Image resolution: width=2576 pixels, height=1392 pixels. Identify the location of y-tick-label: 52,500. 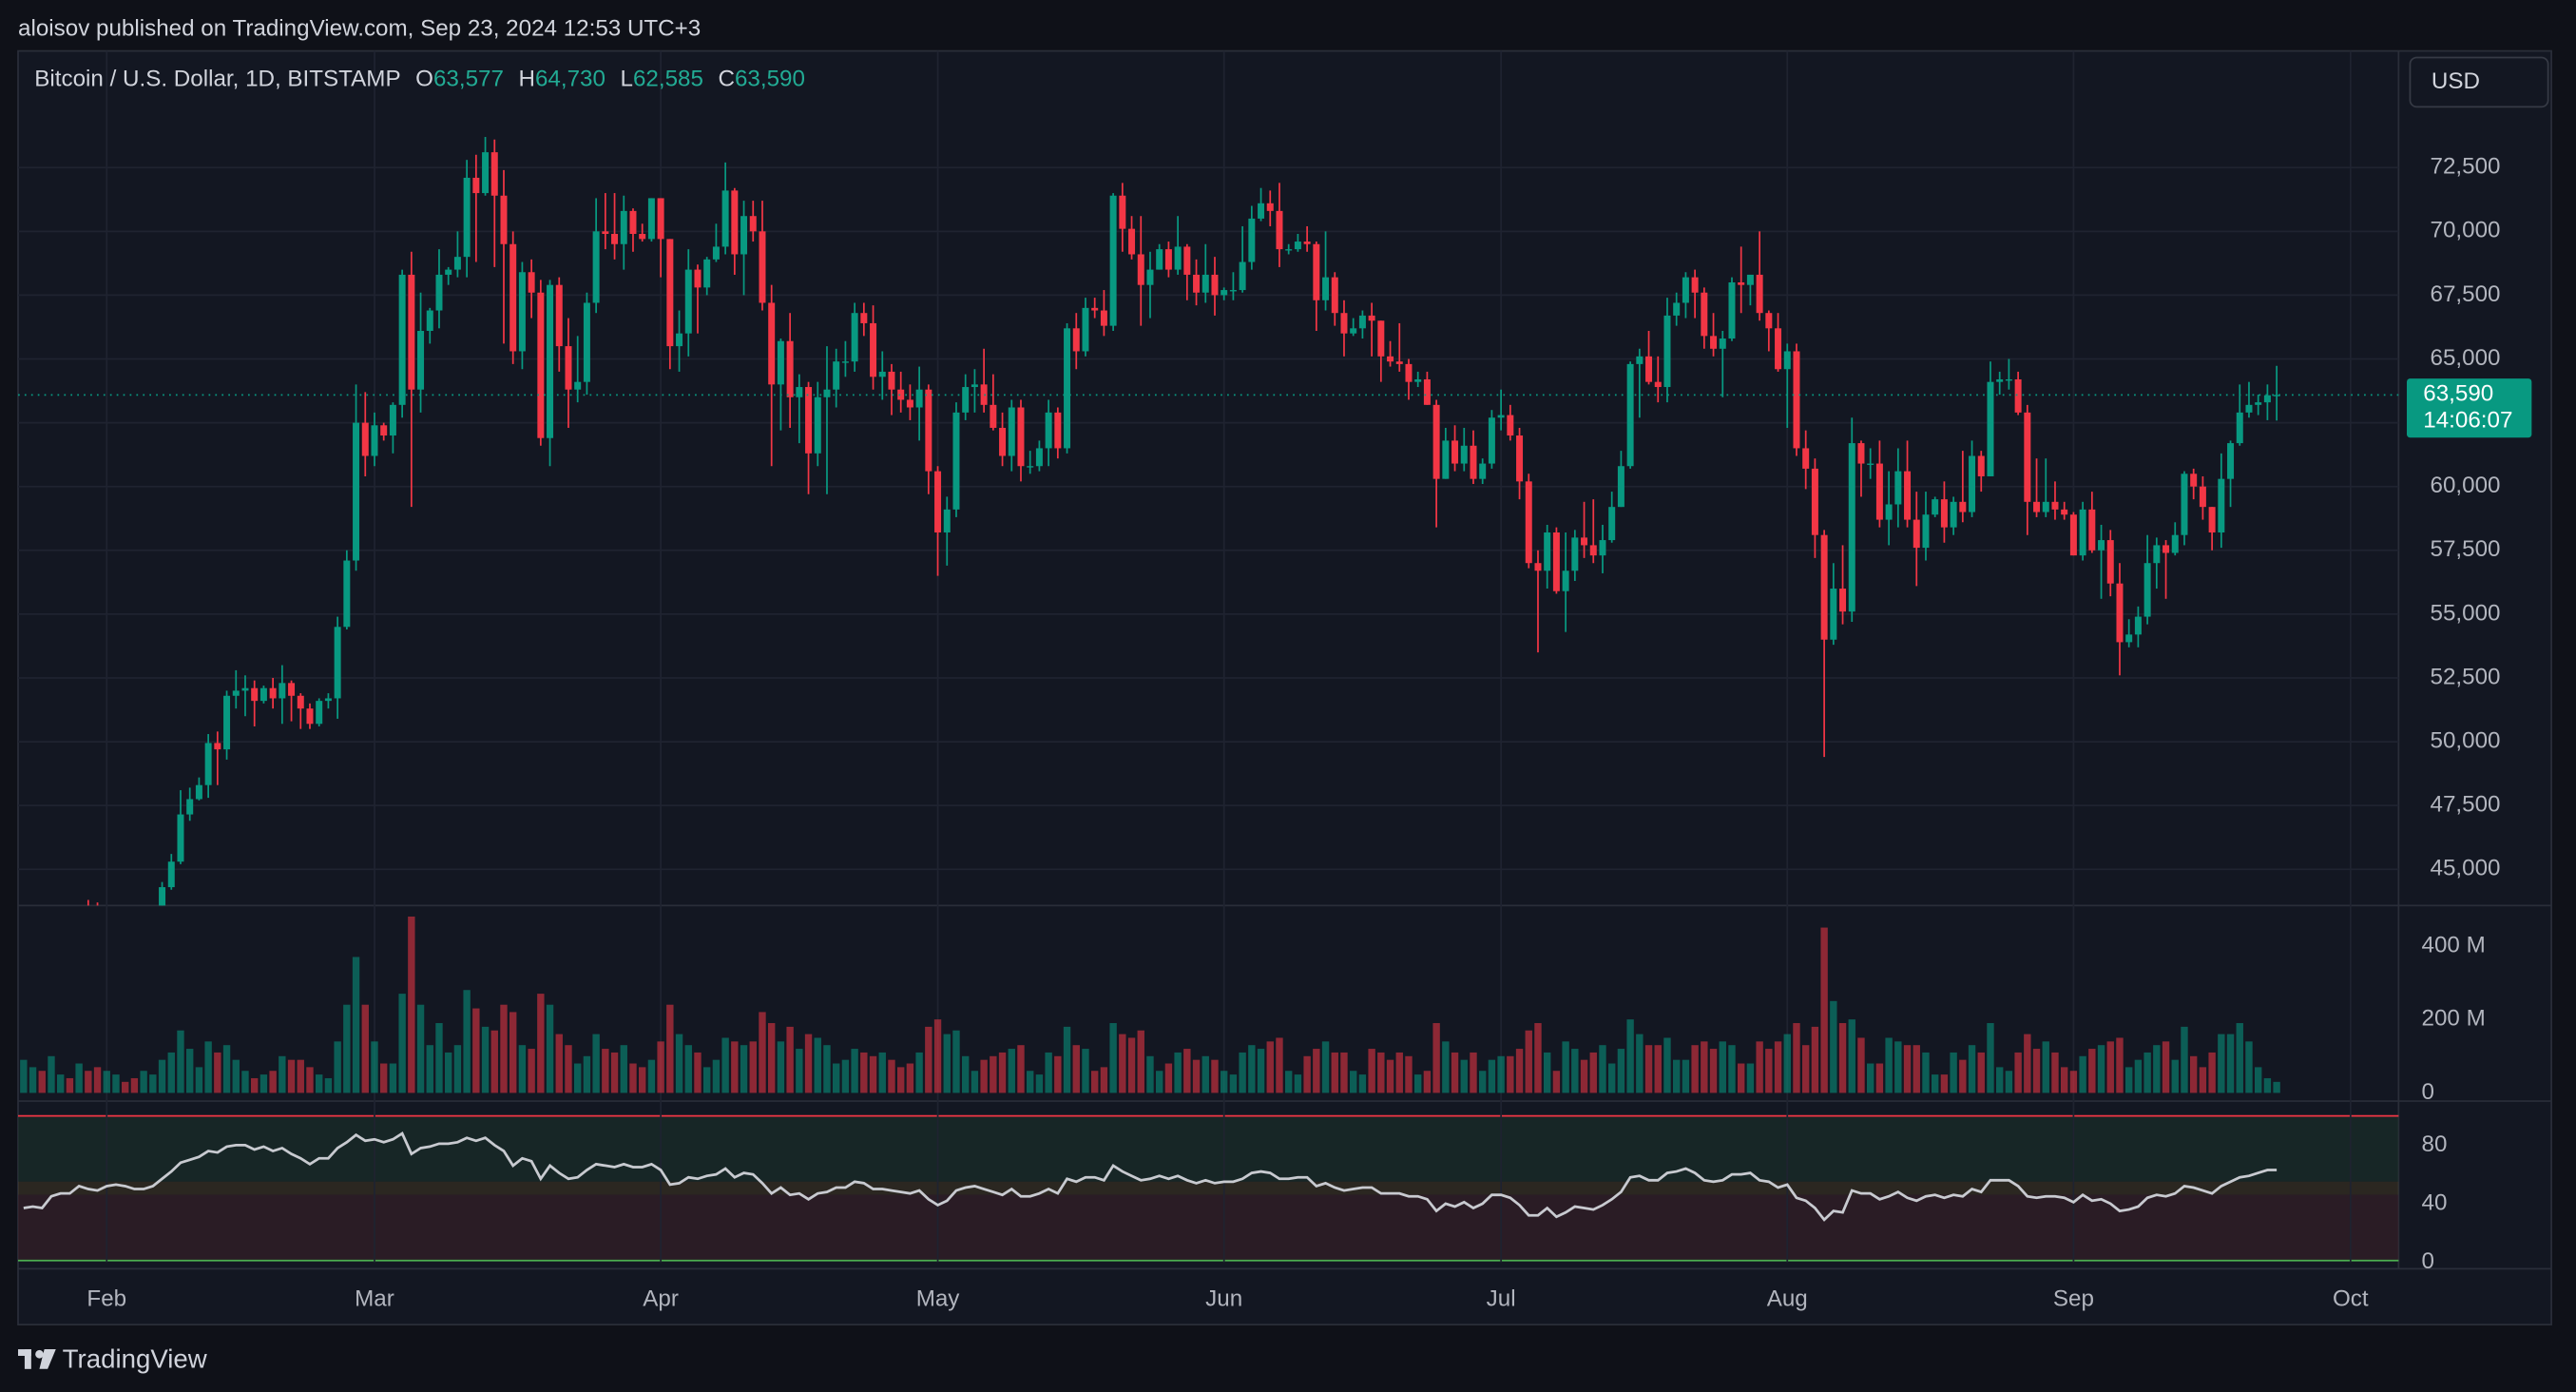
(2466, 676).